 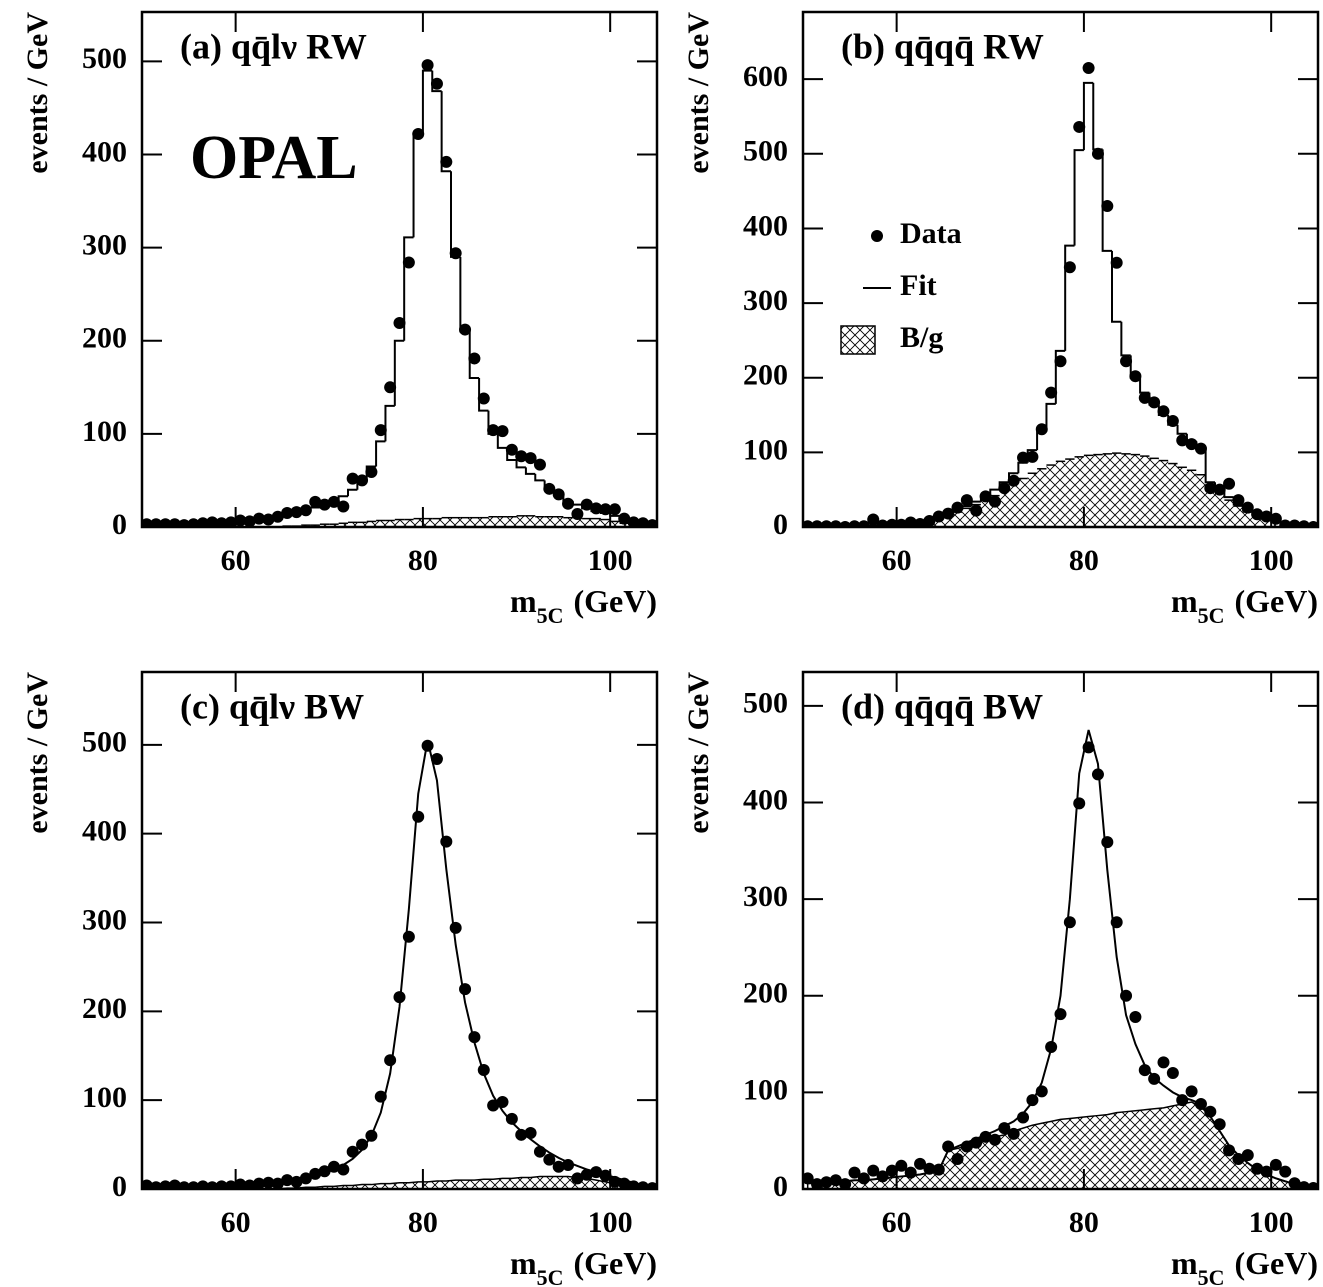 What do you see at coordinates (272, 706) in the screenshot?
I see `panel-label: (c) qq̄lν BW` at bounding box center [272, 706].